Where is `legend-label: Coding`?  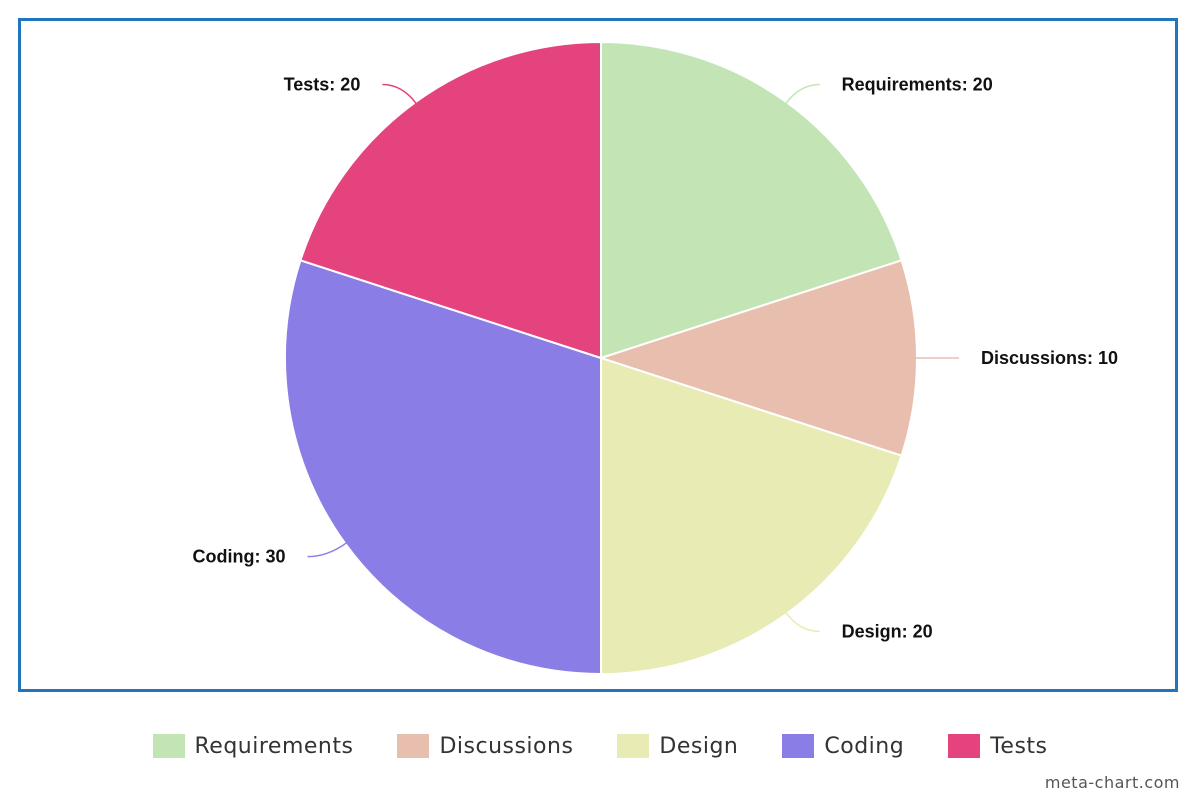 legend-label: Coding is located at coordinates (864, 746).